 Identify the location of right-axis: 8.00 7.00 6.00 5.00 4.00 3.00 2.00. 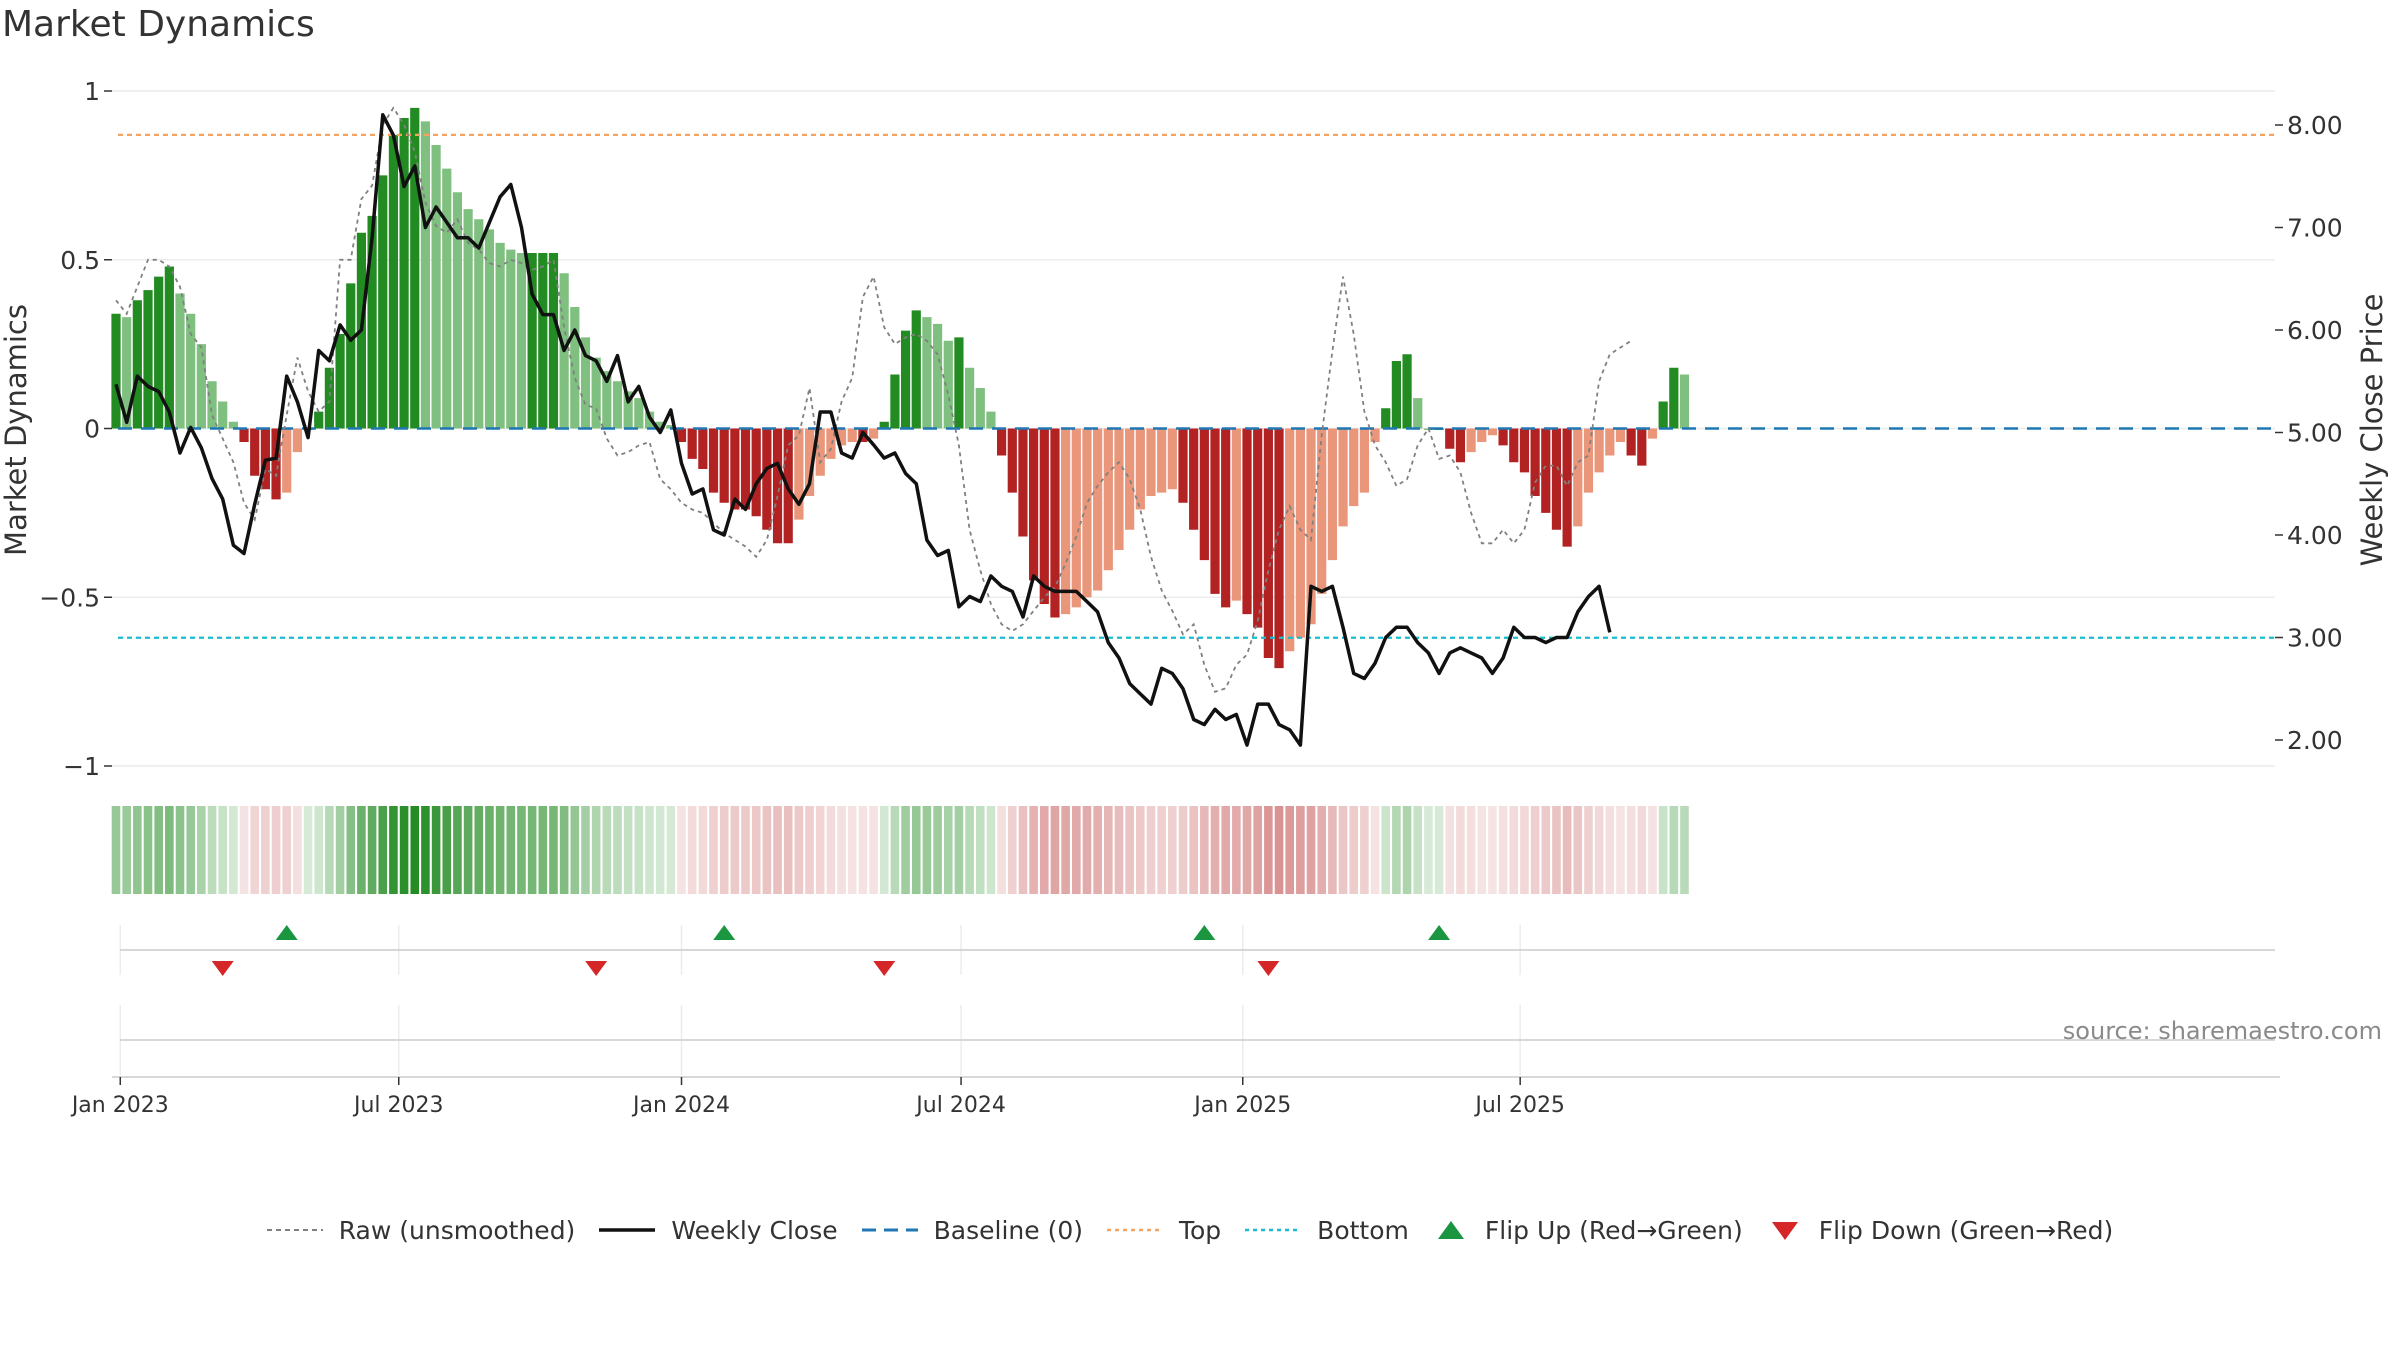
(2309, 433).